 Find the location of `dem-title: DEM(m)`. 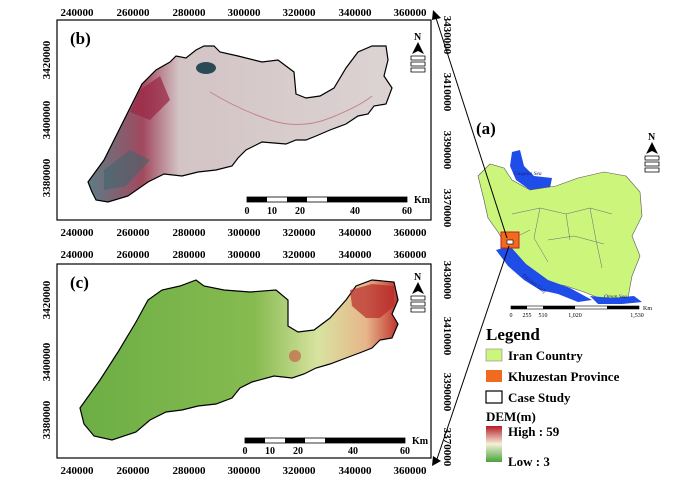

dem-title: DEM(m) is located at coordinates (511, 416).